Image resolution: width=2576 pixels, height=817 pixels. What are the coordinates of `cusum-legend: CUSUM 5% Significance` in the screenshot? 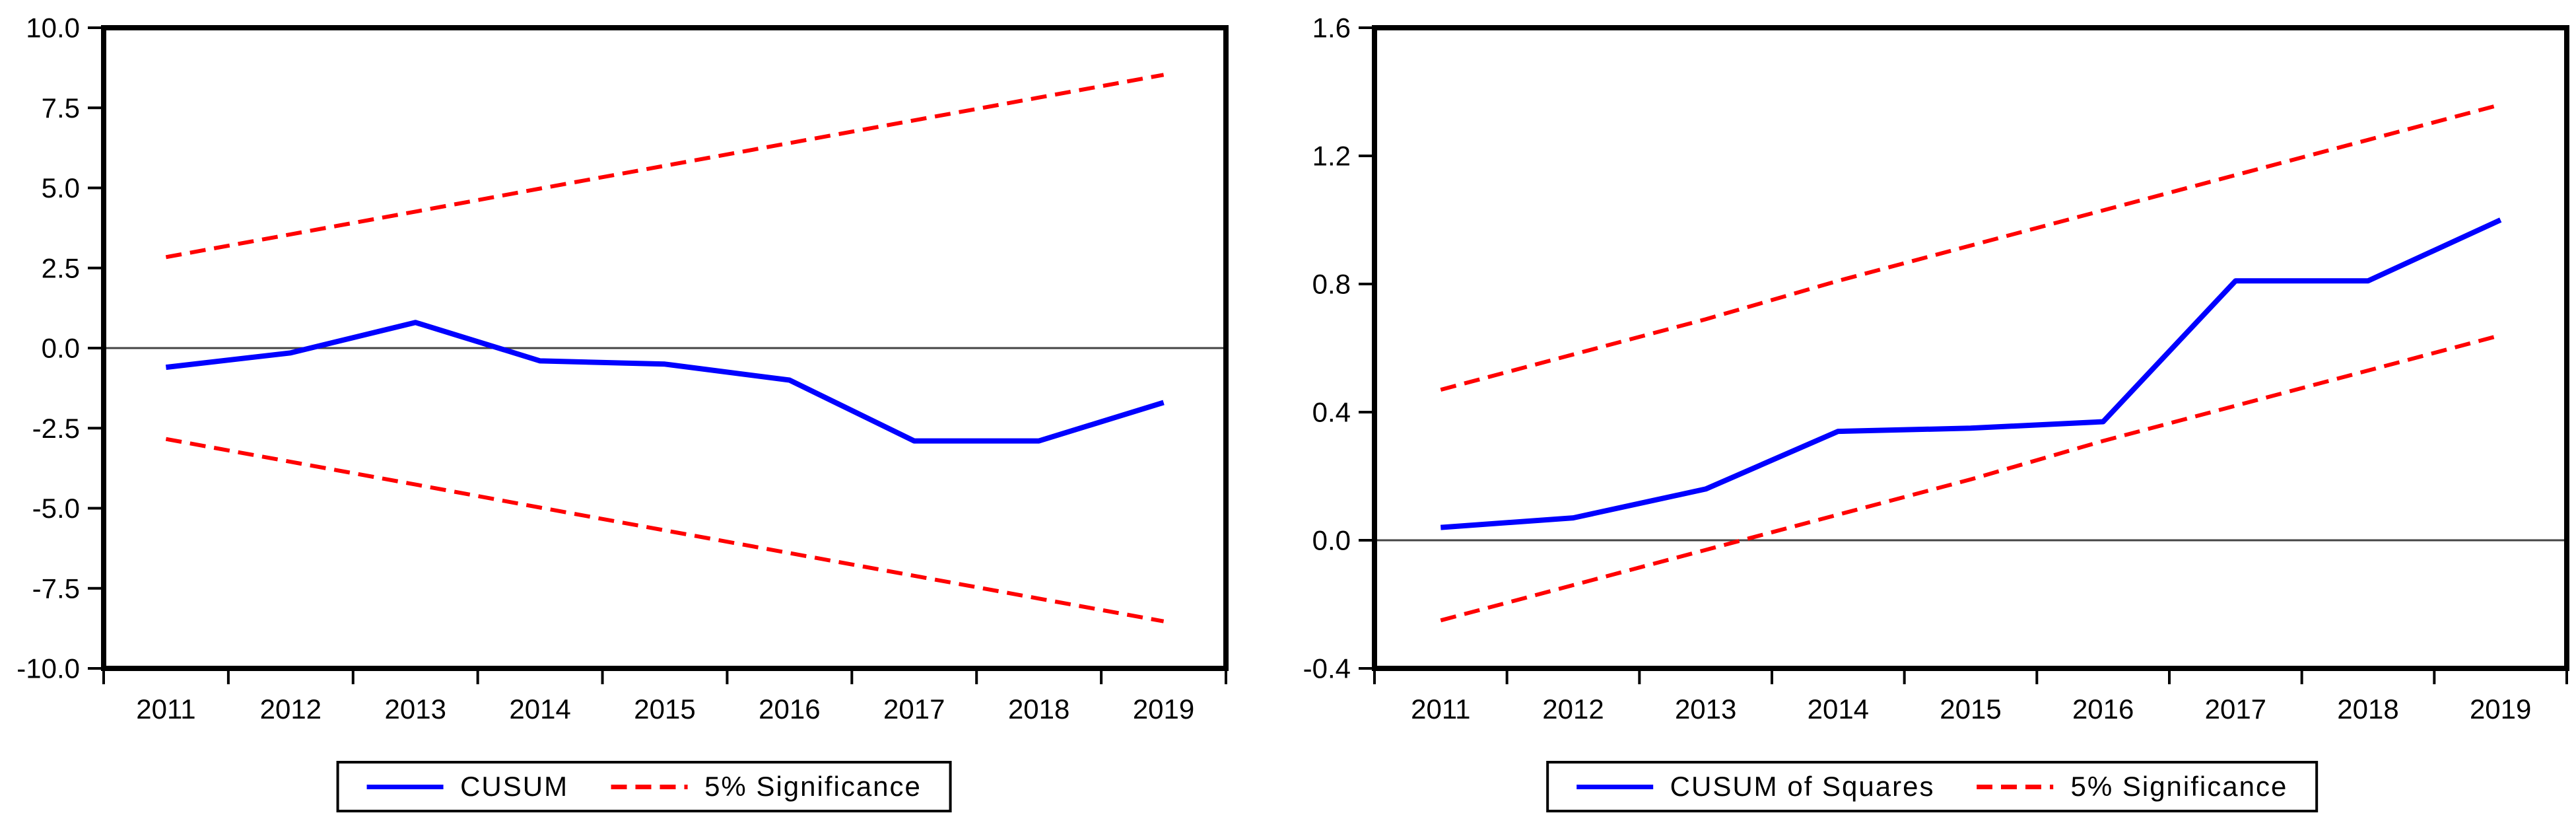 It's located at (644, 787).